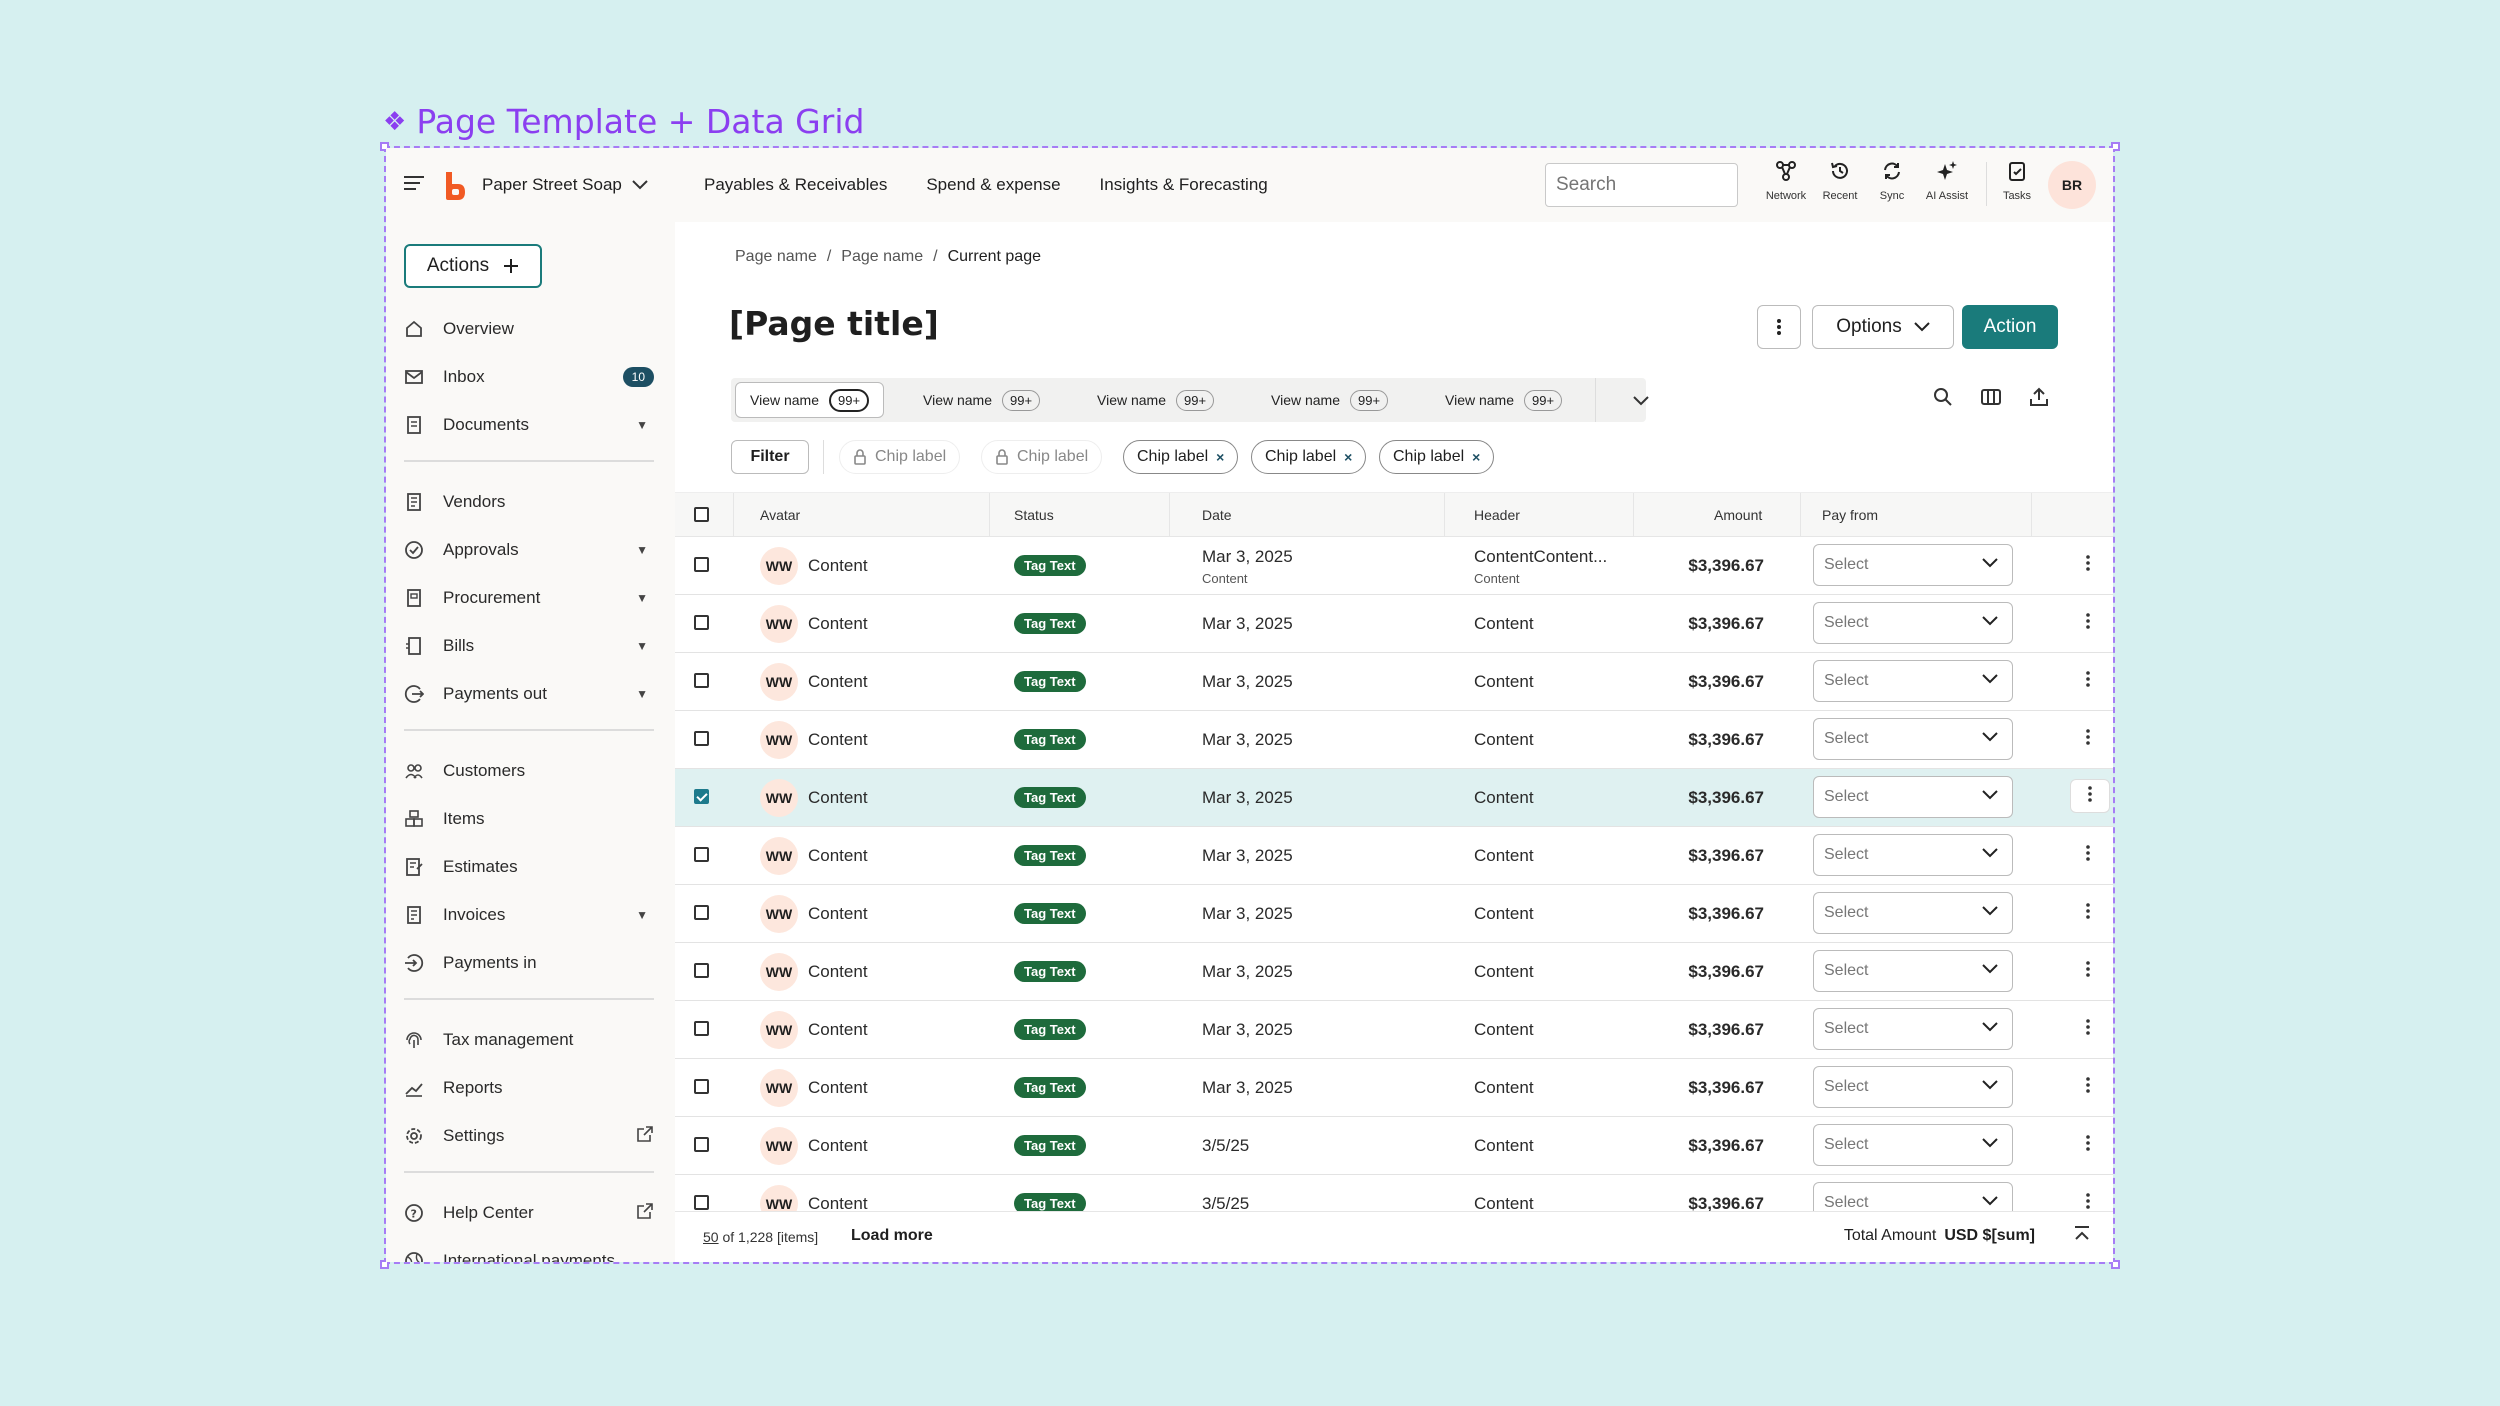  Describe the element at coordinates (1034, 515) in the screenshot. I see `column-header-status: Status` at that location.